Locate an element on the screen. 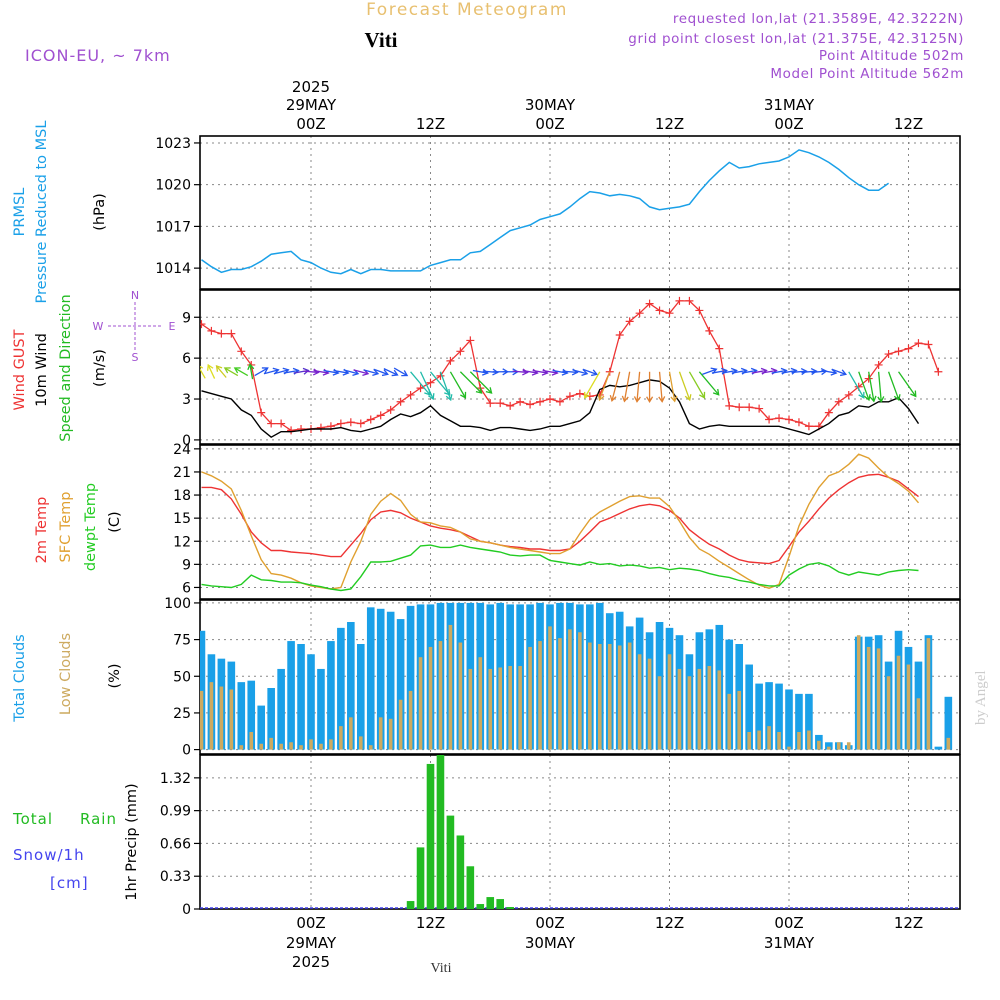 The height and width of the screenshot is (1000, 1000). label-cm: [cm] is located at coordinates (69, 883).